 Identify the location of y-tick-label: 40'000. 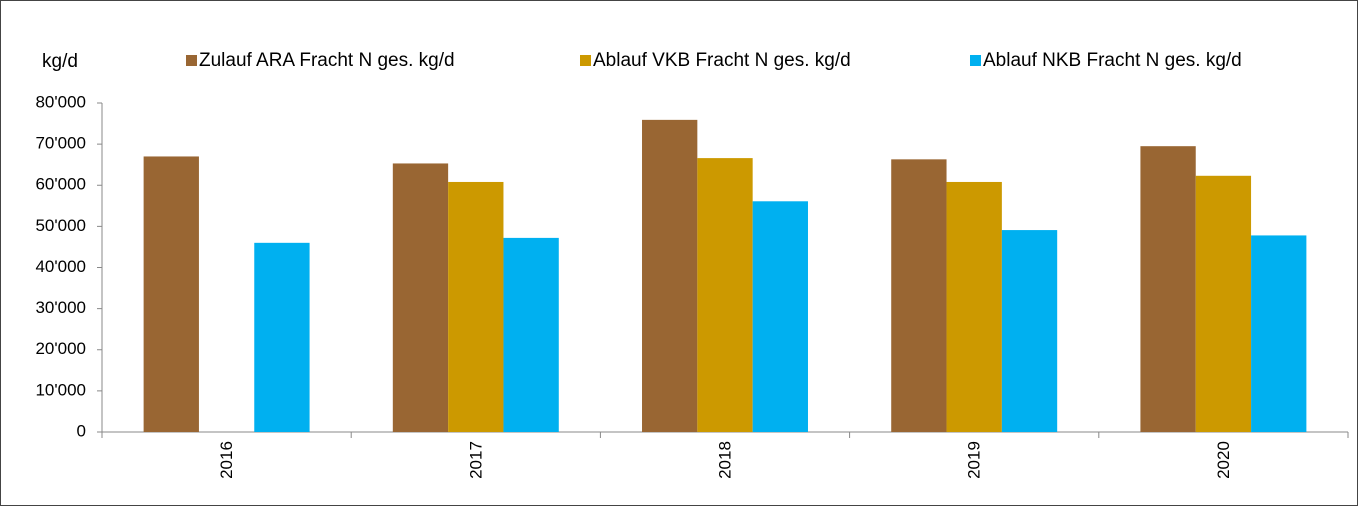
(60, 266).